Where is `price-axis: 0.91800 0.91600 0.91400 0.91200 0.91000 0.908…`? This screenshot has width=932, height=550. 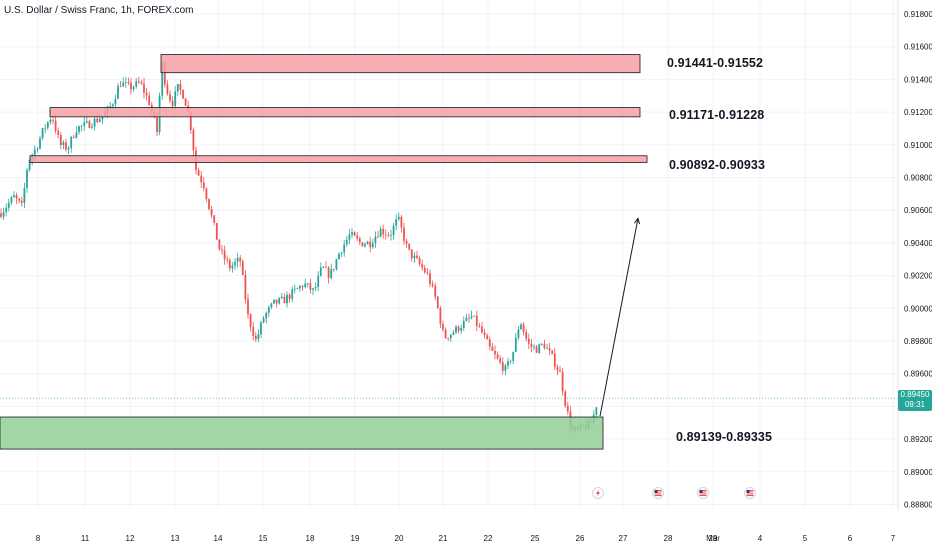
price-axis: 0.91800 0.91600 0.91400 0.91200 0.91000 0.908… is located at coordinates (918, 260).